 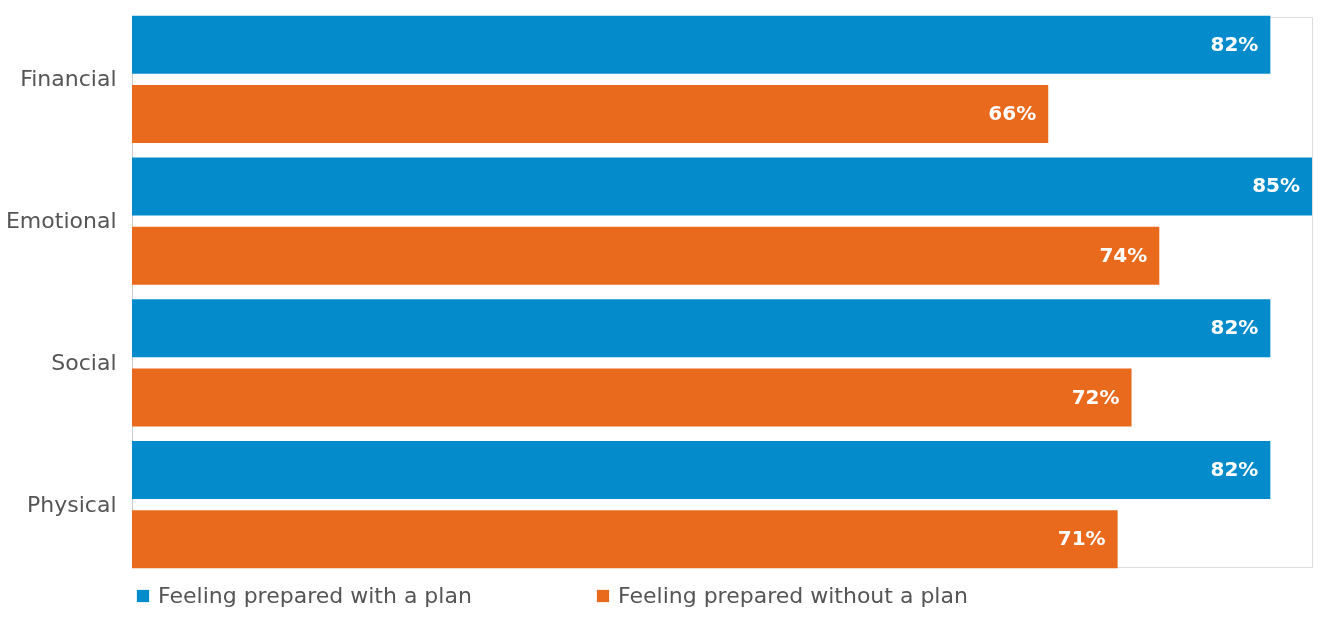 I want to click on data-label: 71%, so click(x=1081, y=538).